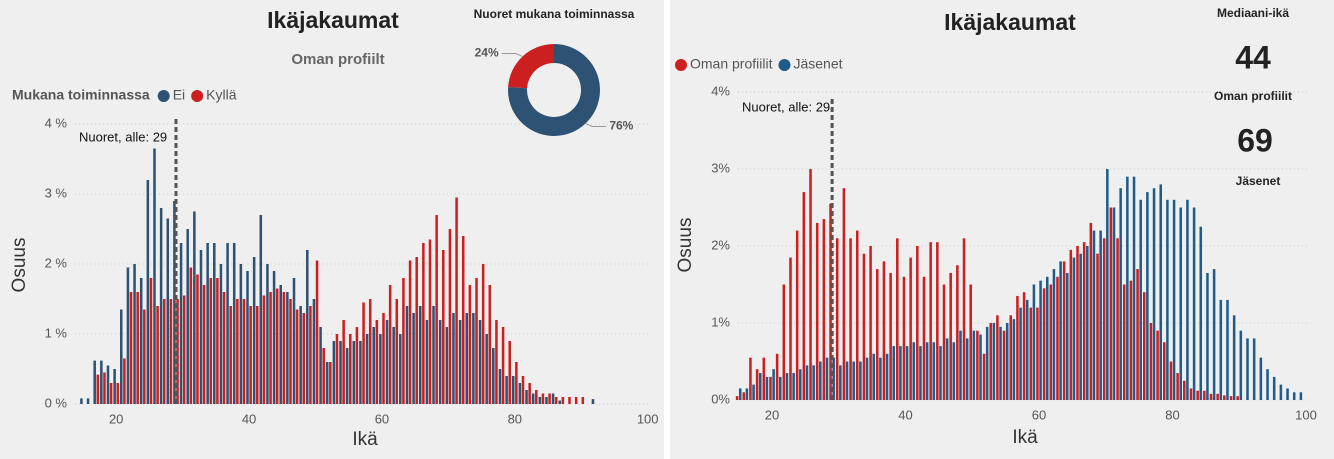 The image size is (1334, 459). I want to click on y-tick-label: 4%, so click(720, 90).